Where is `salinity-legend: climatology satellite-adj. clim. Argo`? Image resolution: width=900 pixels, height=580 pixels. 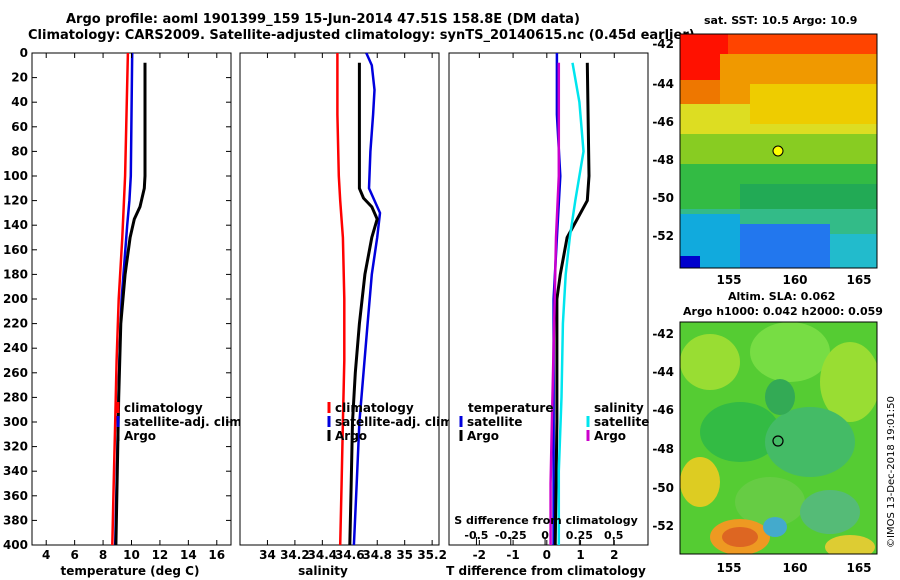 salinity-legend: climatology satellite-adj. clim. Argo is located at coordinates (392, 422).